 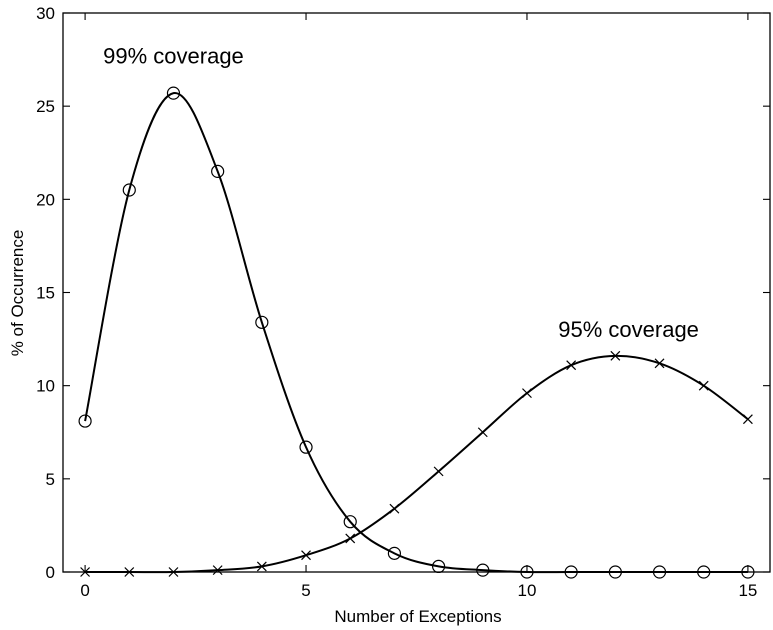 What do you see at coordinates (45, 13) in the screenshot?
I see `y-tick-label: 30` at bounding box center [45, 13].